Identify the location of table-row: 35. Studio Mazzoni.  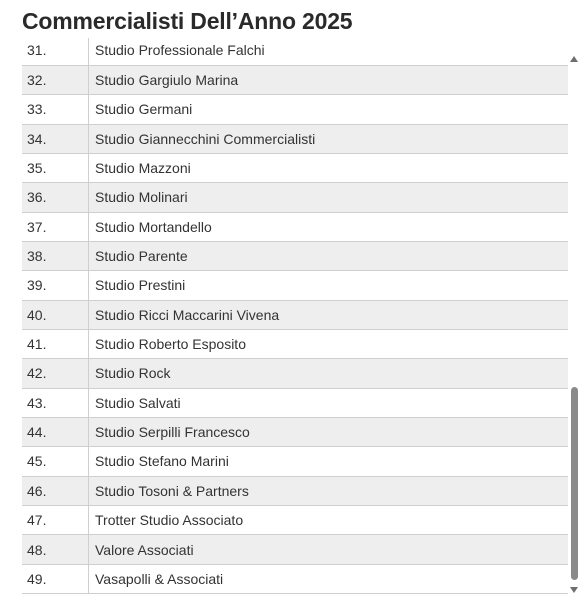
(295, 168).